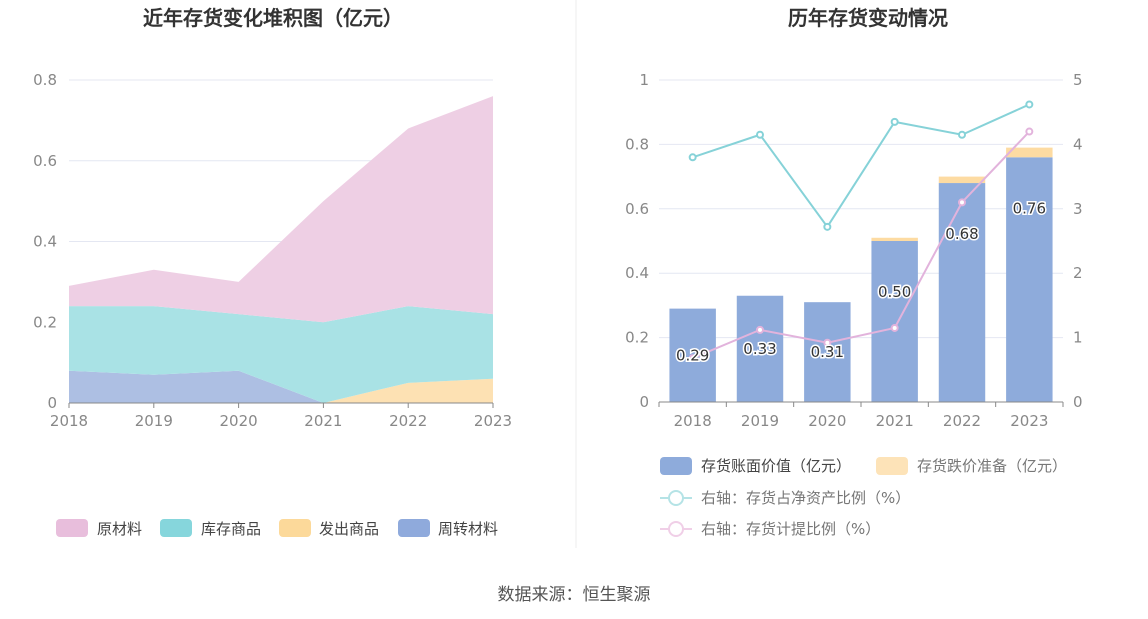 This screenshot has height=619, width=1148. Describe the element at coordinates (961, 234) in the screenshot. I see `bar-value-label: 0.68` at that location.